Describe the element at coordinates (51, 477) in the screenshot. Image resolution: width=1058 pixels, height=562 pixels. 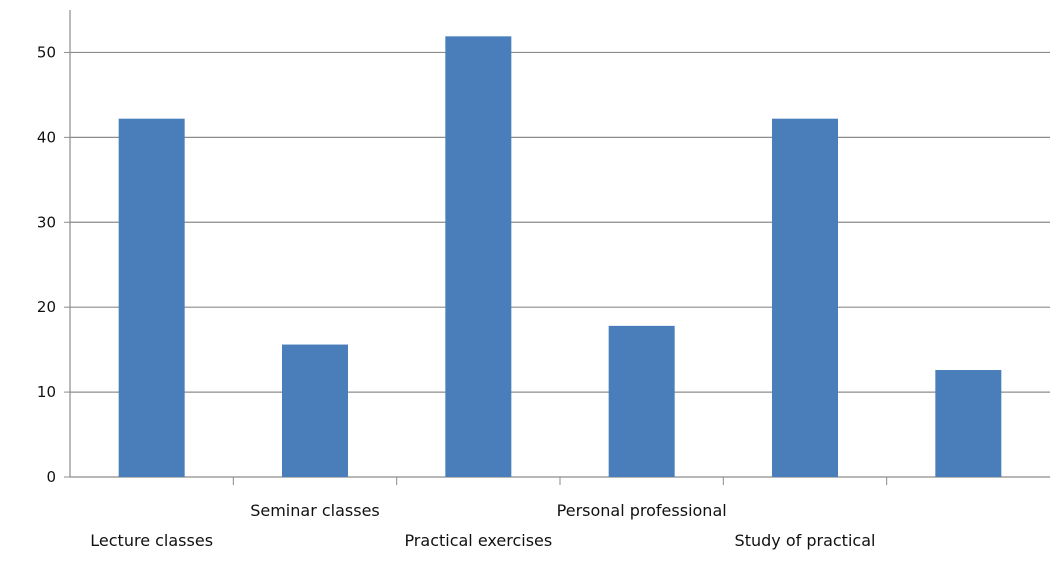
I see `y-tick-label: 0` at that location.